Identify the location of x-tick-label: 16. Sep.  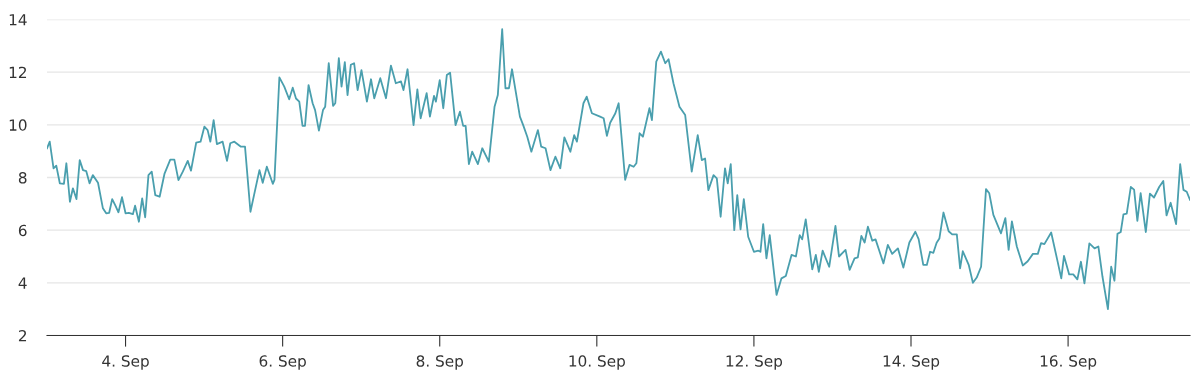
(1068, 362).